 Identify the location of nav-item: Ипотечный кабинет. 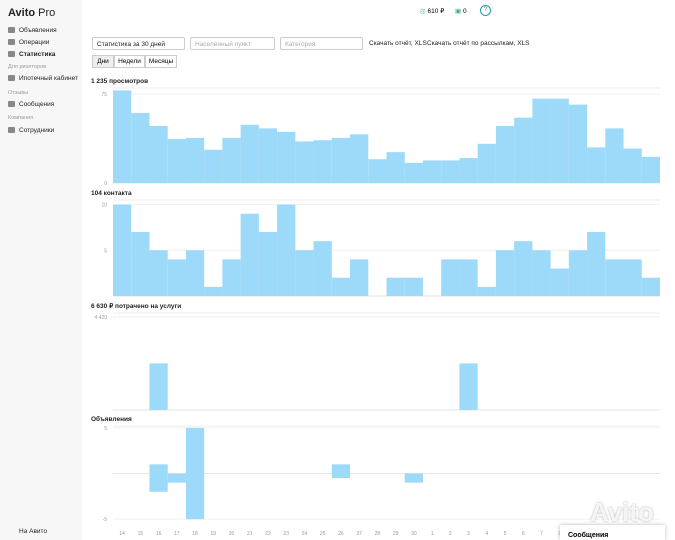
(48, 78).